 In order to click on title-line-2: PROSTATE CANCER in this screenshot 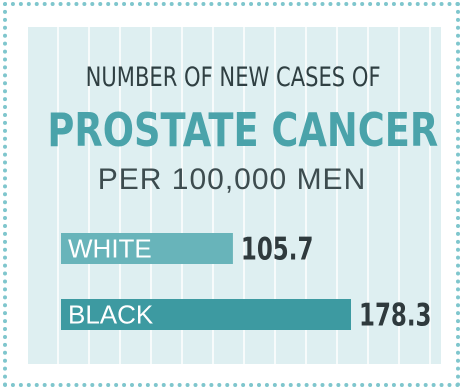, I will do `click(243, 130)`.